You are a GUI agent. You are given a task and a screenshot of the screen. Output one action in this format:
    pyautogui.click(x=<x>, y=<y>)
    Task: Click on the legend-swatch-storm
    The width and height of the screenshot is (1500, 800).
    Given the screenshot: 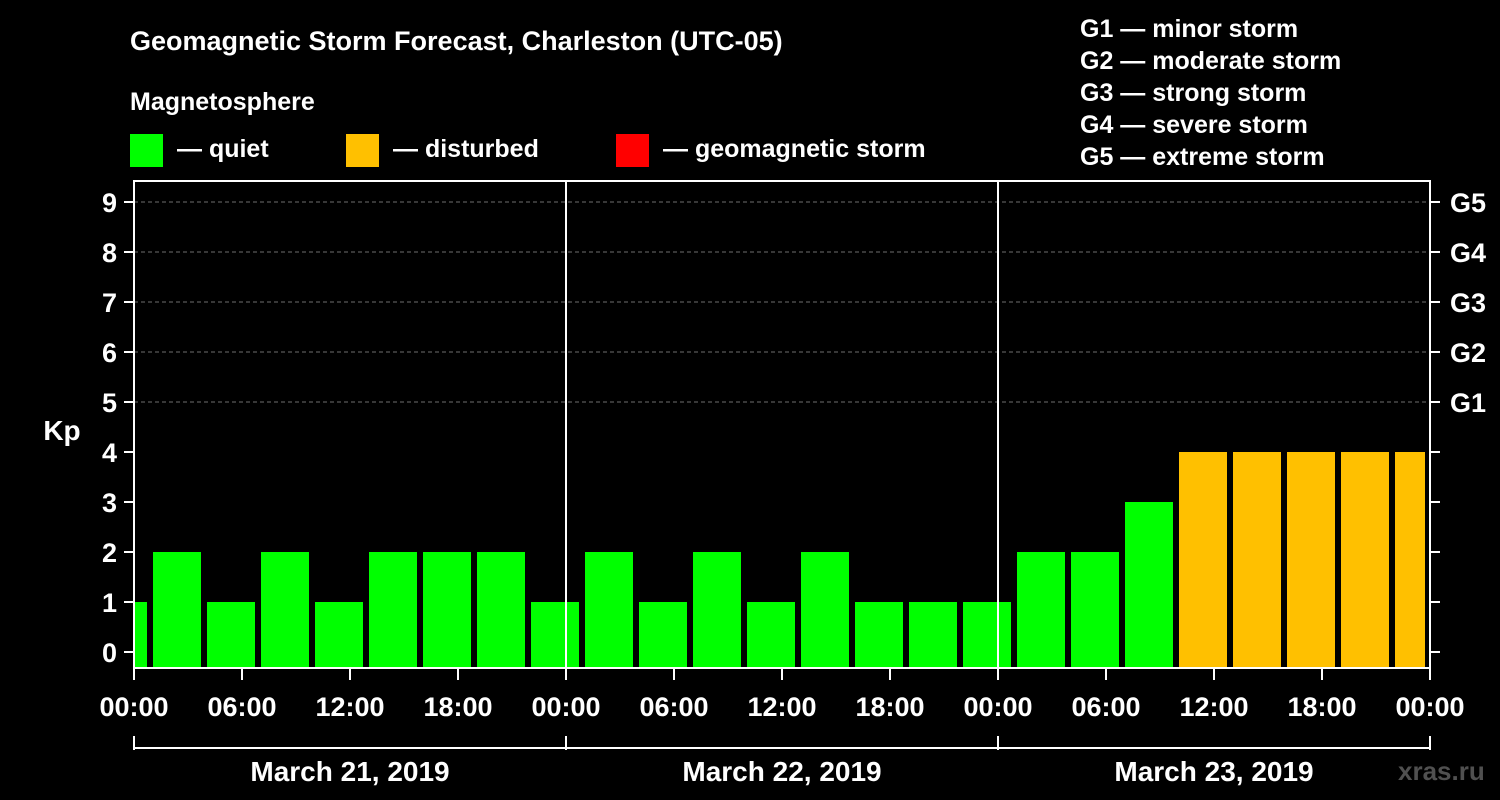 What is the action you would take?
    pyautogui.click(x=632, y=150)
    